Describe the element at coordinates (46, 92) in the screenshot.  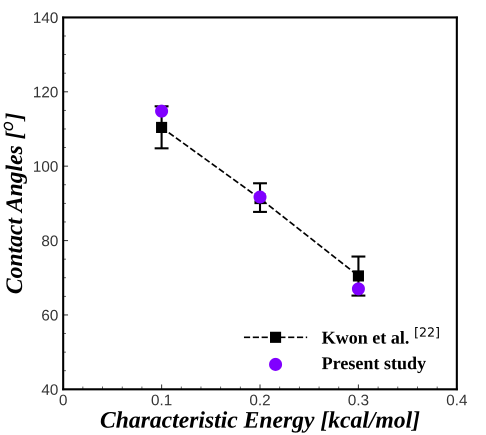
I see `y-tick-label: 120` at that location.